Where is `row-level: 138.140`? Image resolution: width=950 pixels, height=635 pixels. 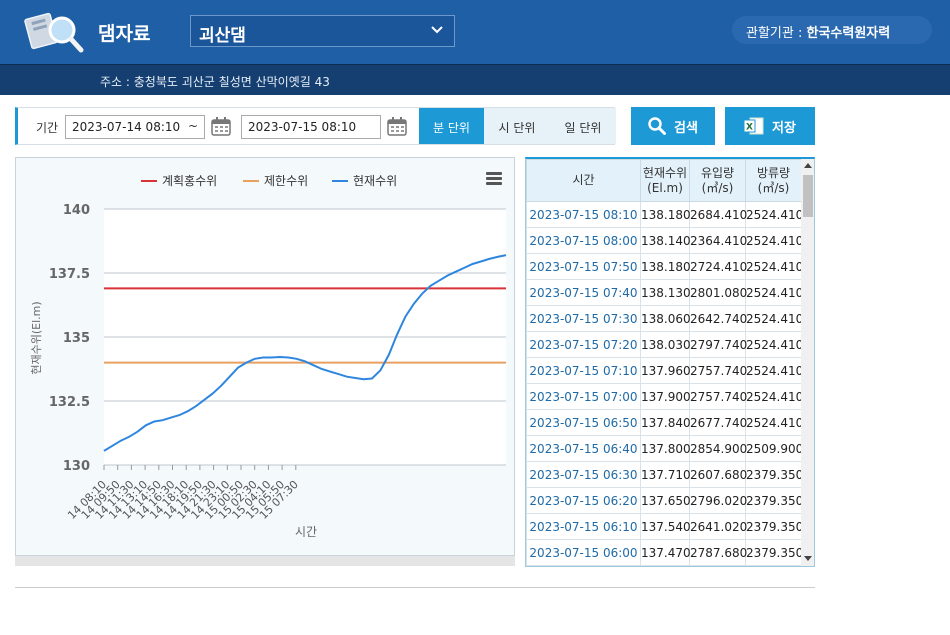
row-level: 138.140 is located at coordinates (665, 240).